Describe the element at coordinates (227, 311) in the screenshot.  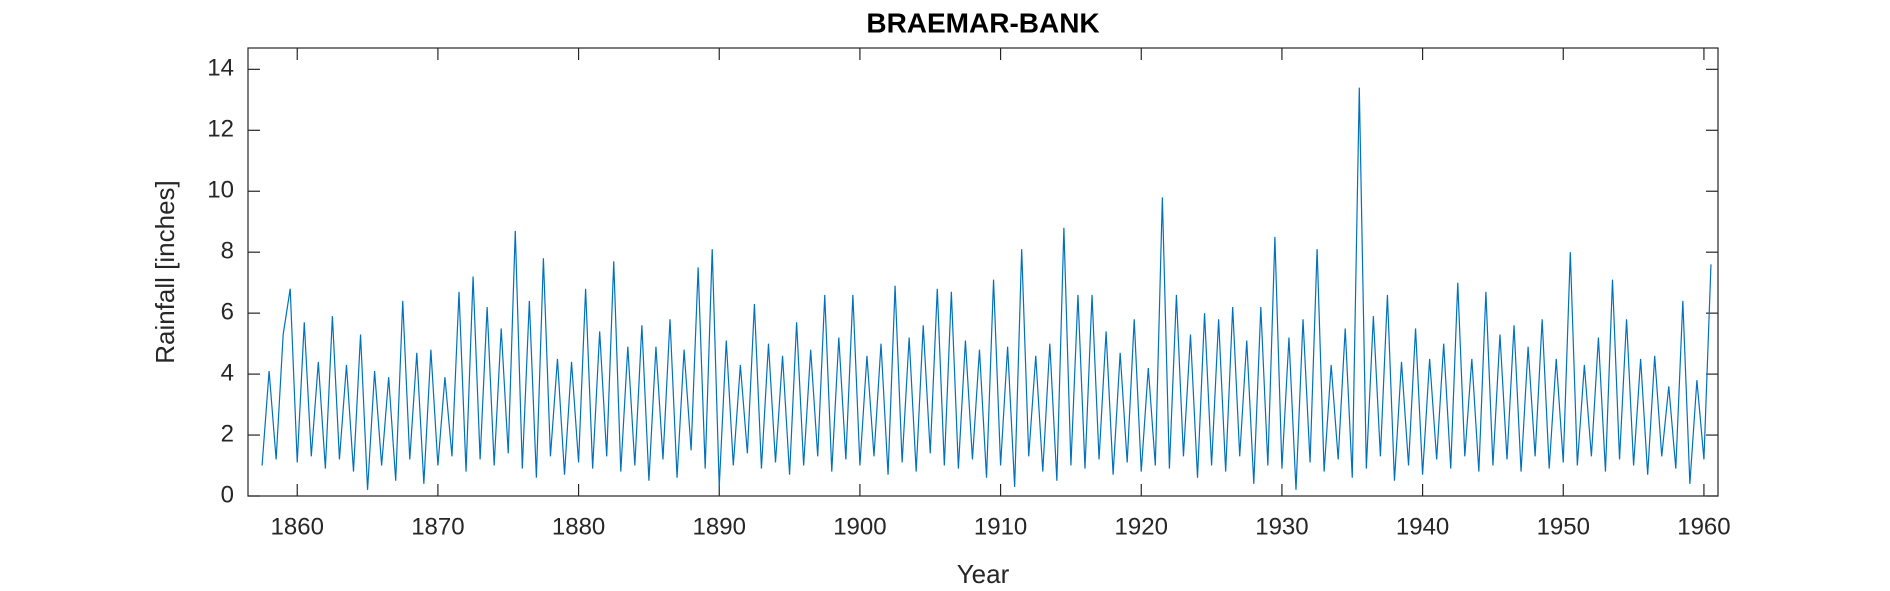
I see `y-tick-label: 6` at that location.